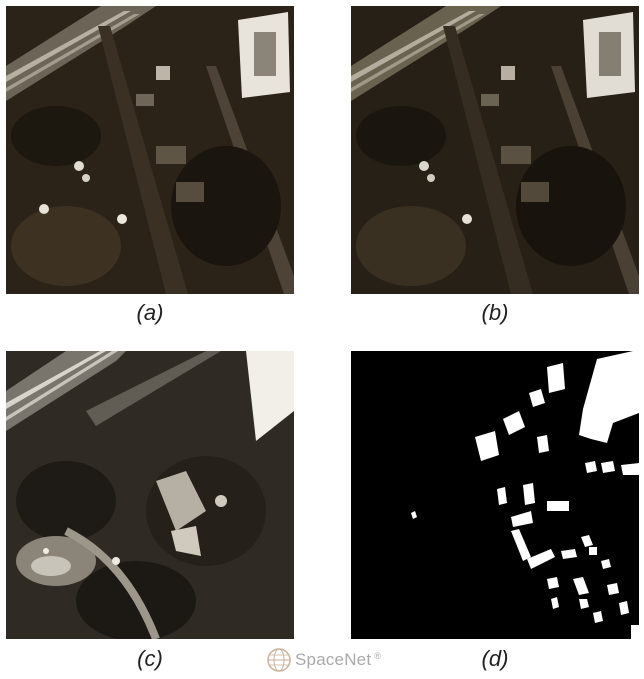 The width and height of the screenshot is (644, 679). What do you see at coordinates (150, 313) in the screenshot?
I see `caption-a: (a)` at bounding box center [150, 313].